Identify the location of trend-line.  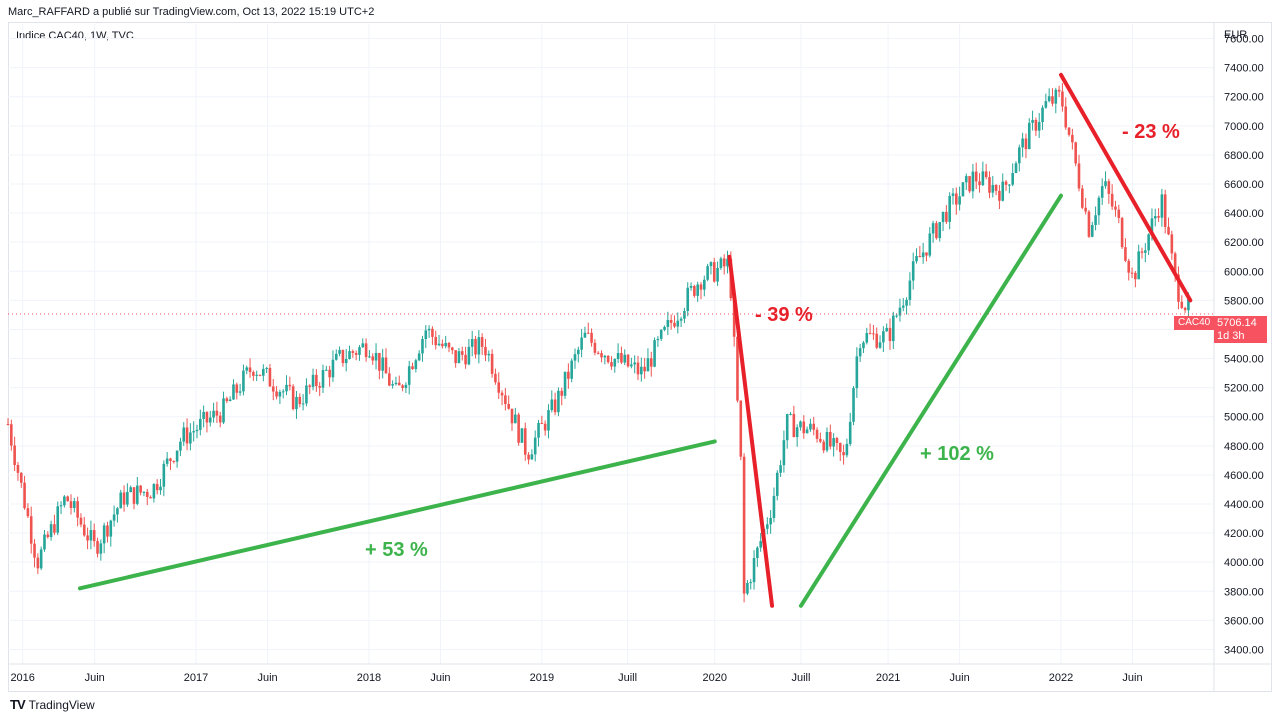
(930, 400).